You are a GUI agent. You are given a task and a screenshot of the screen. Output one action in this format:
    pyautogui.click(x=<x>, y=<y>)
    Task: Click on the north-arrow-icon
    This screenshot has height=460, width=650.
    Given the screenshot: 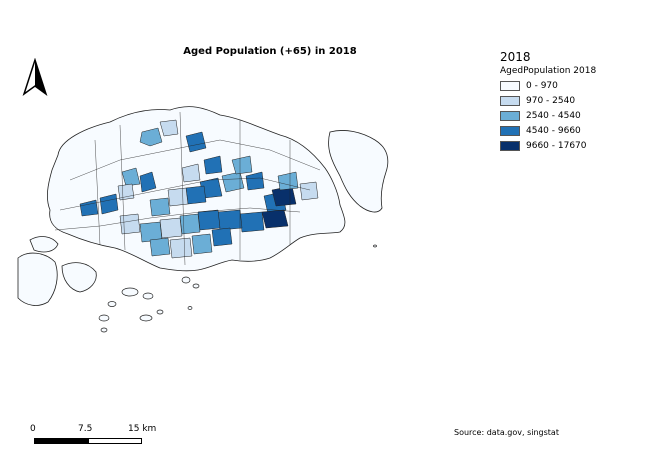 What is the action you would take?
    pyautogui.click(x=35, y=77)
    